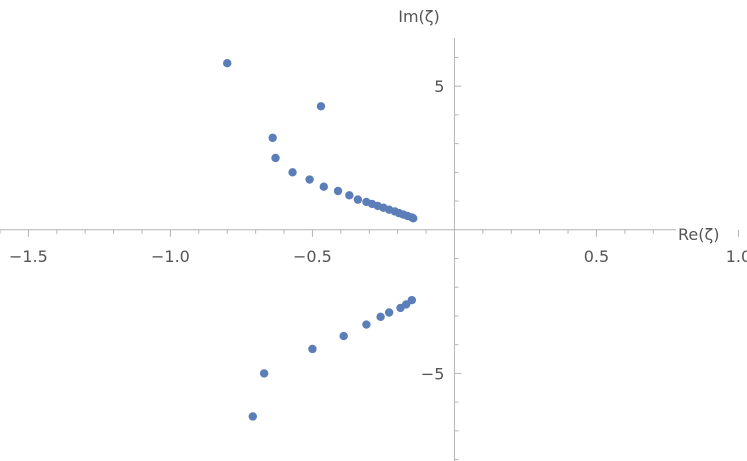  I want to click on x-axis-title: Re(ζ), so click(698, 234).